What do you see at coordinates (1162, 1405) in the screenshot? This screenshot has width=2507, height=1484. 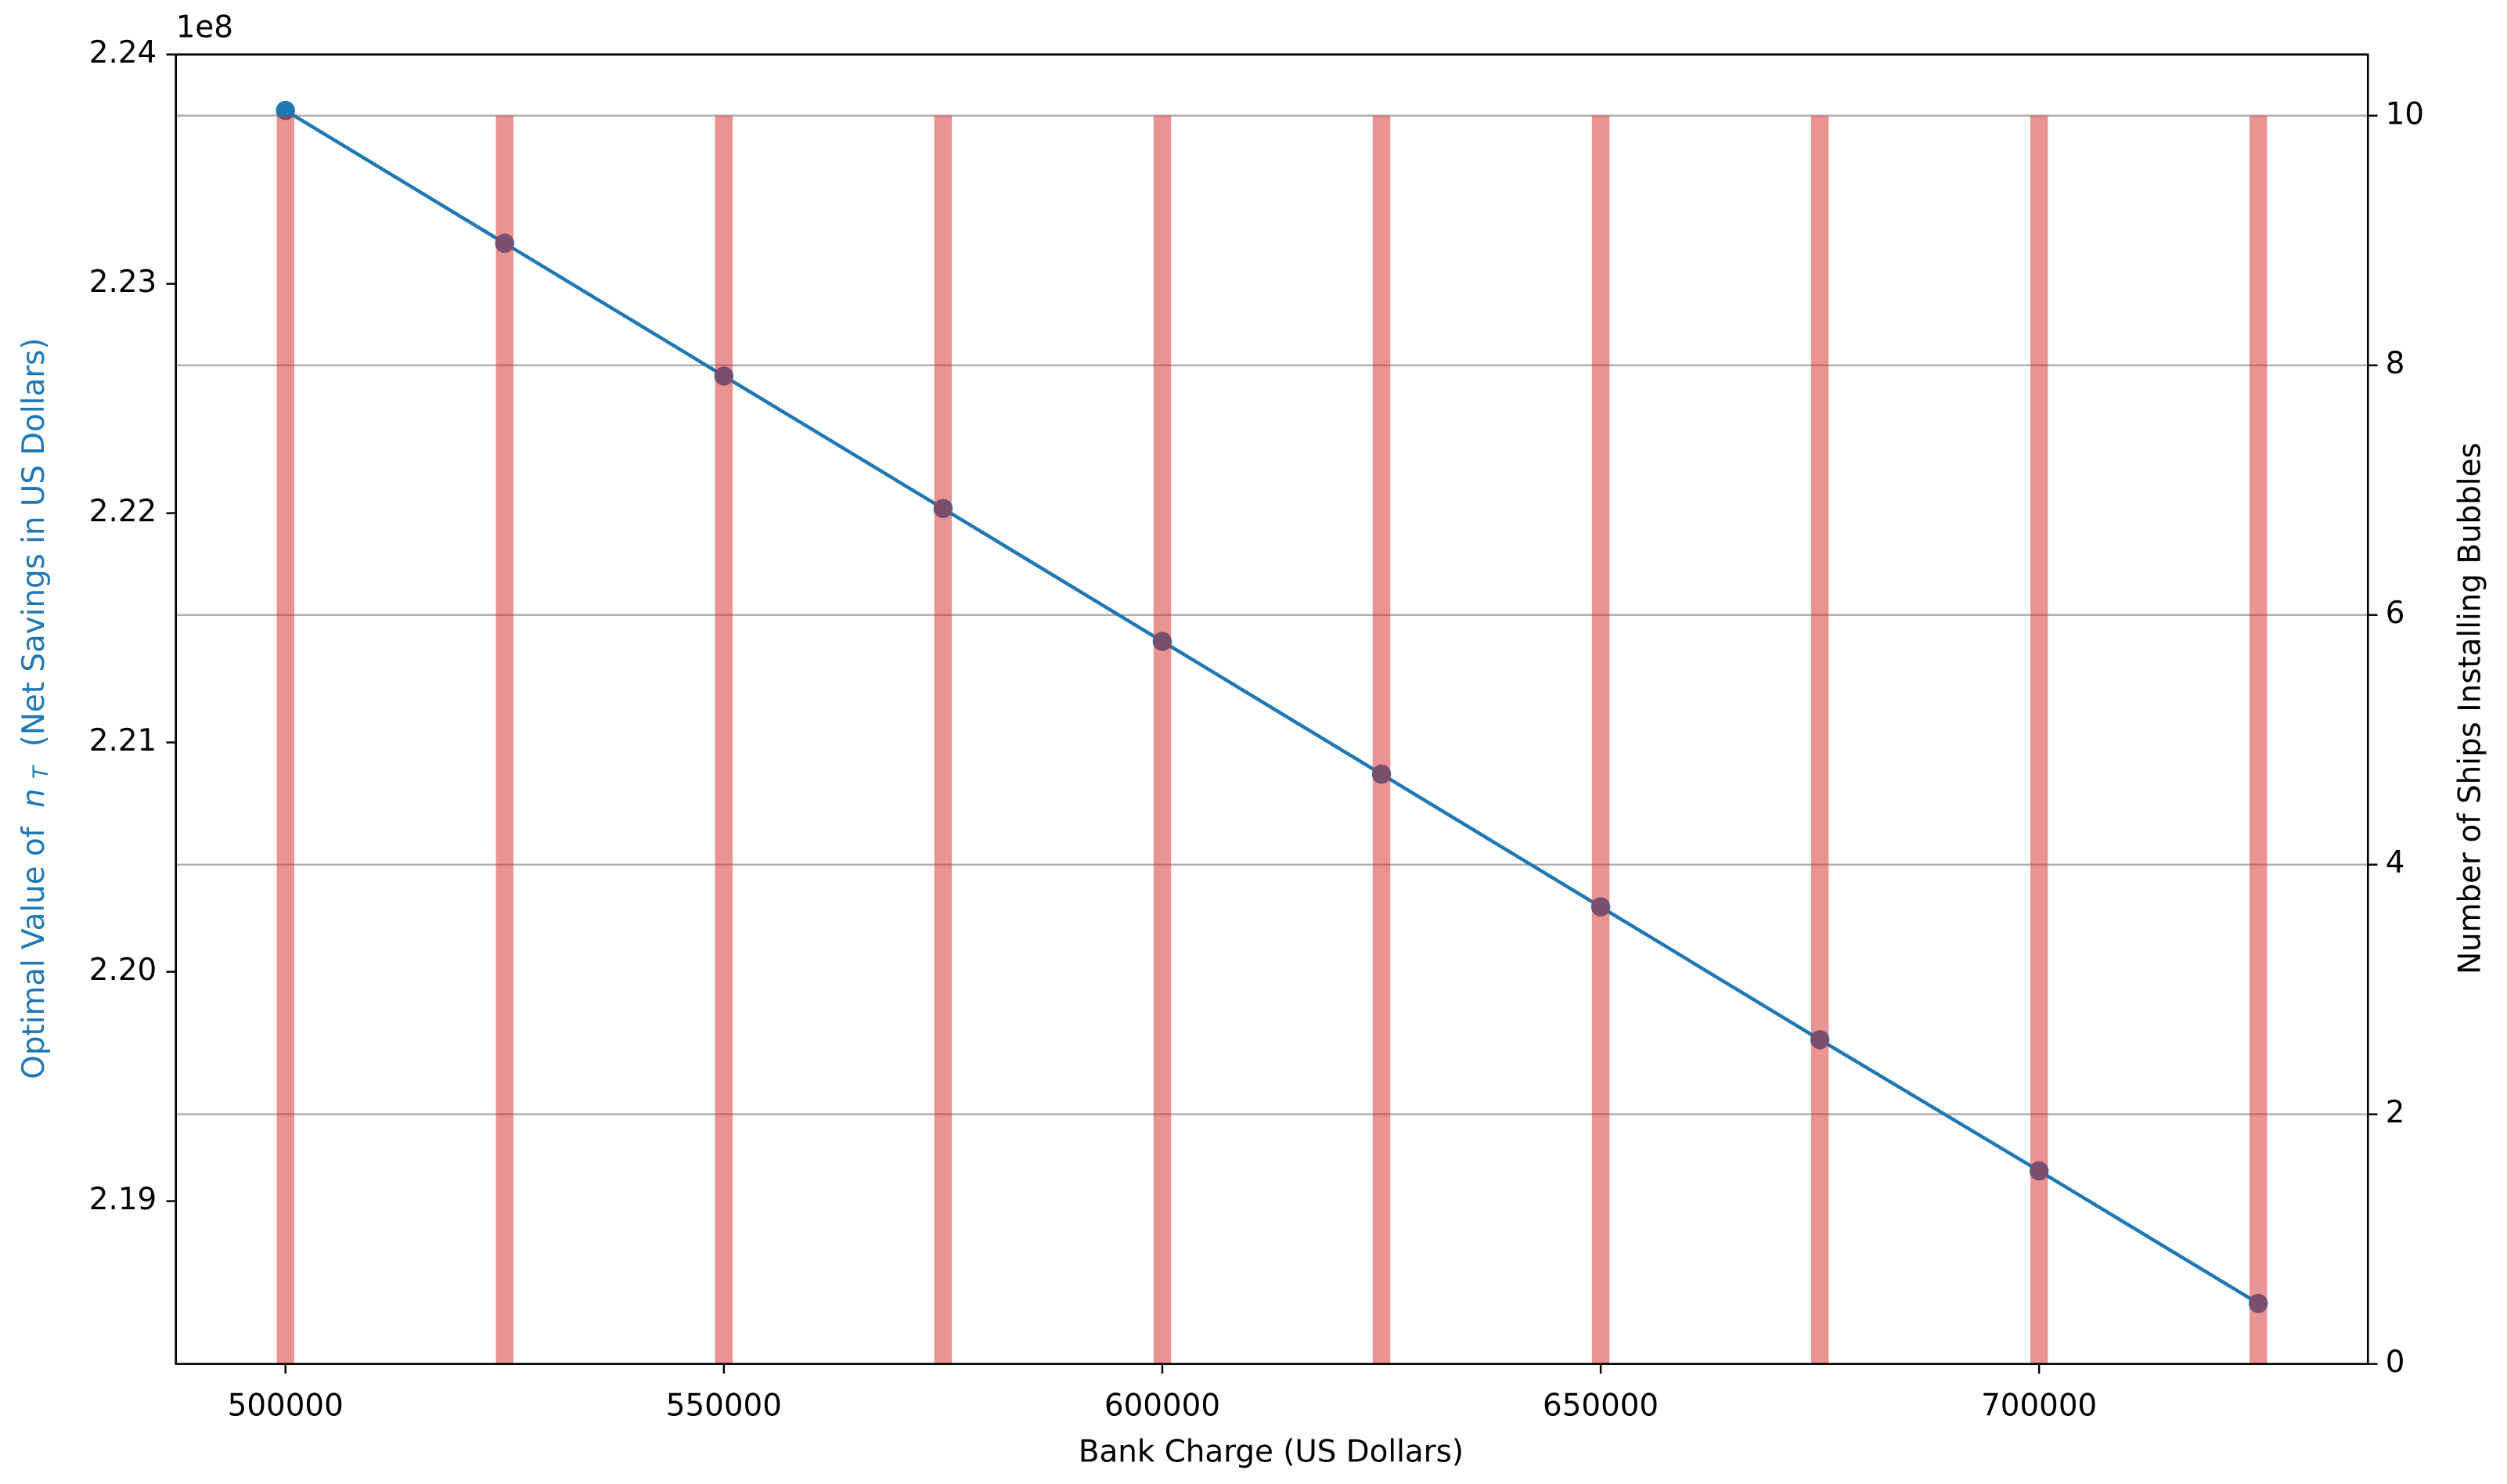 I see `x-tick-label: 600000` at bounding box center [1162, 1405].